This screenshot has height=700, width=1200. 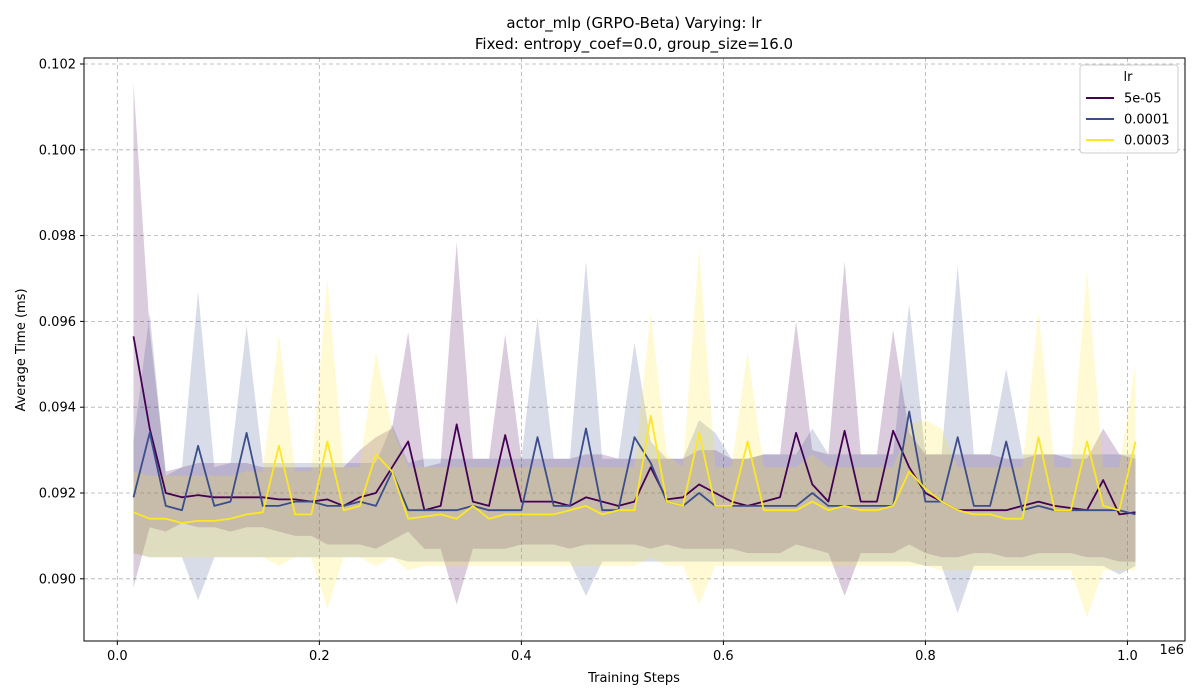 What do you see at coordinates (1143, 99) in the screenshot?
I see `legend-label: 5e-05` at bounding box center [1143, 99].